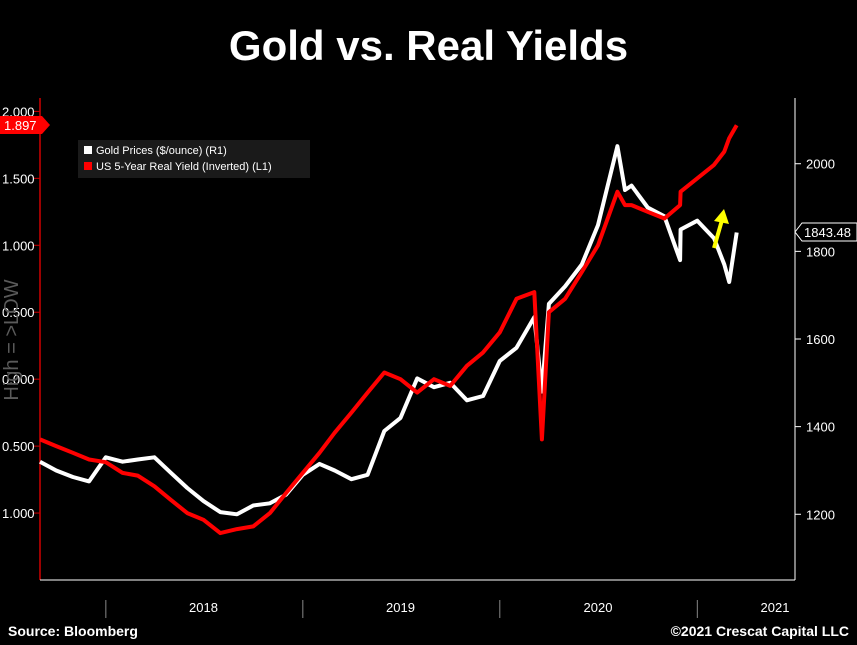 The height and width of the screenshot is (645, 857). What do you see at coordinates (820, 339) in the screenshot?
I see `right-tick-label: 1600` at bounding box center [820, 339].